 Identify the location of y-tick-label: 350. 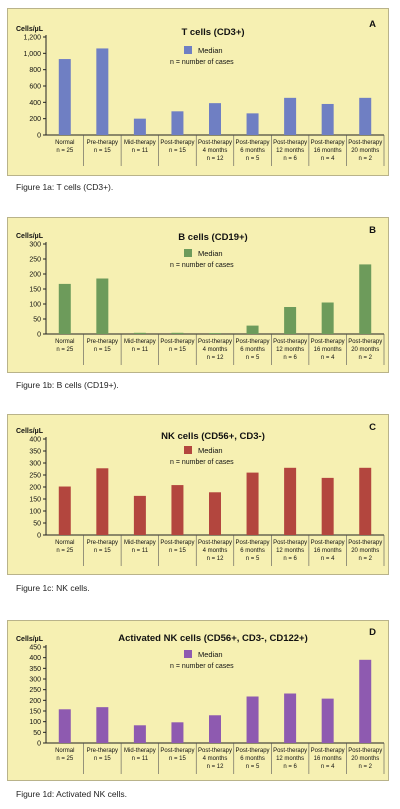
(35, 452).